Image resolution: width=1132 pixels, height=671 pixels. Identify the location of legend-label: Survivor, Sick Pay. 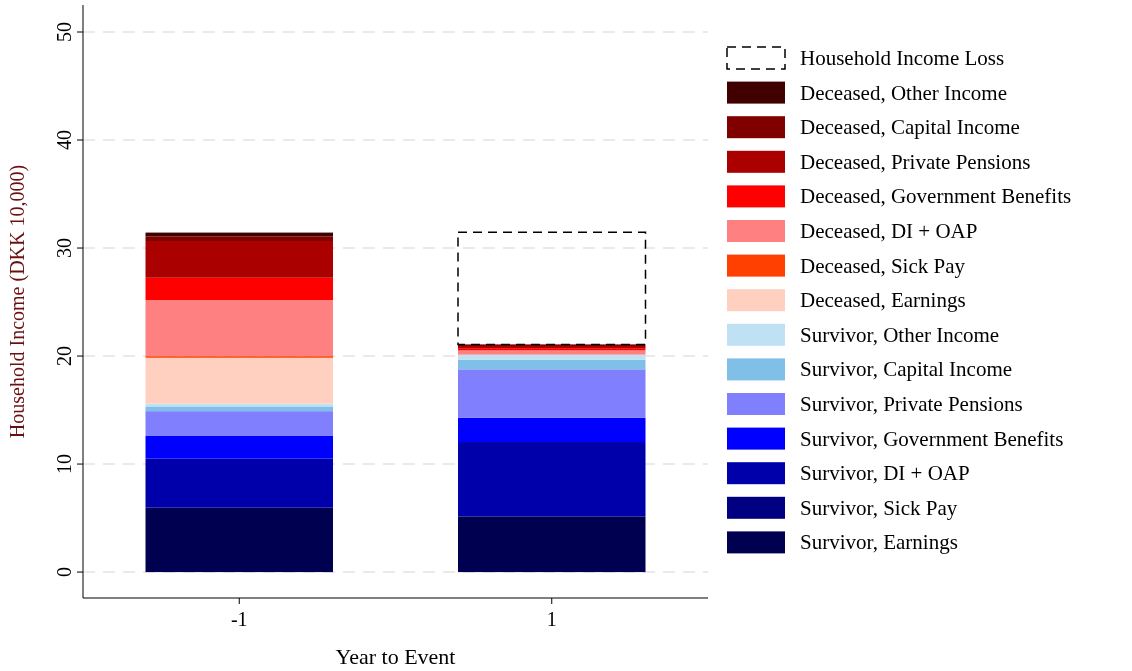
(879, 507).